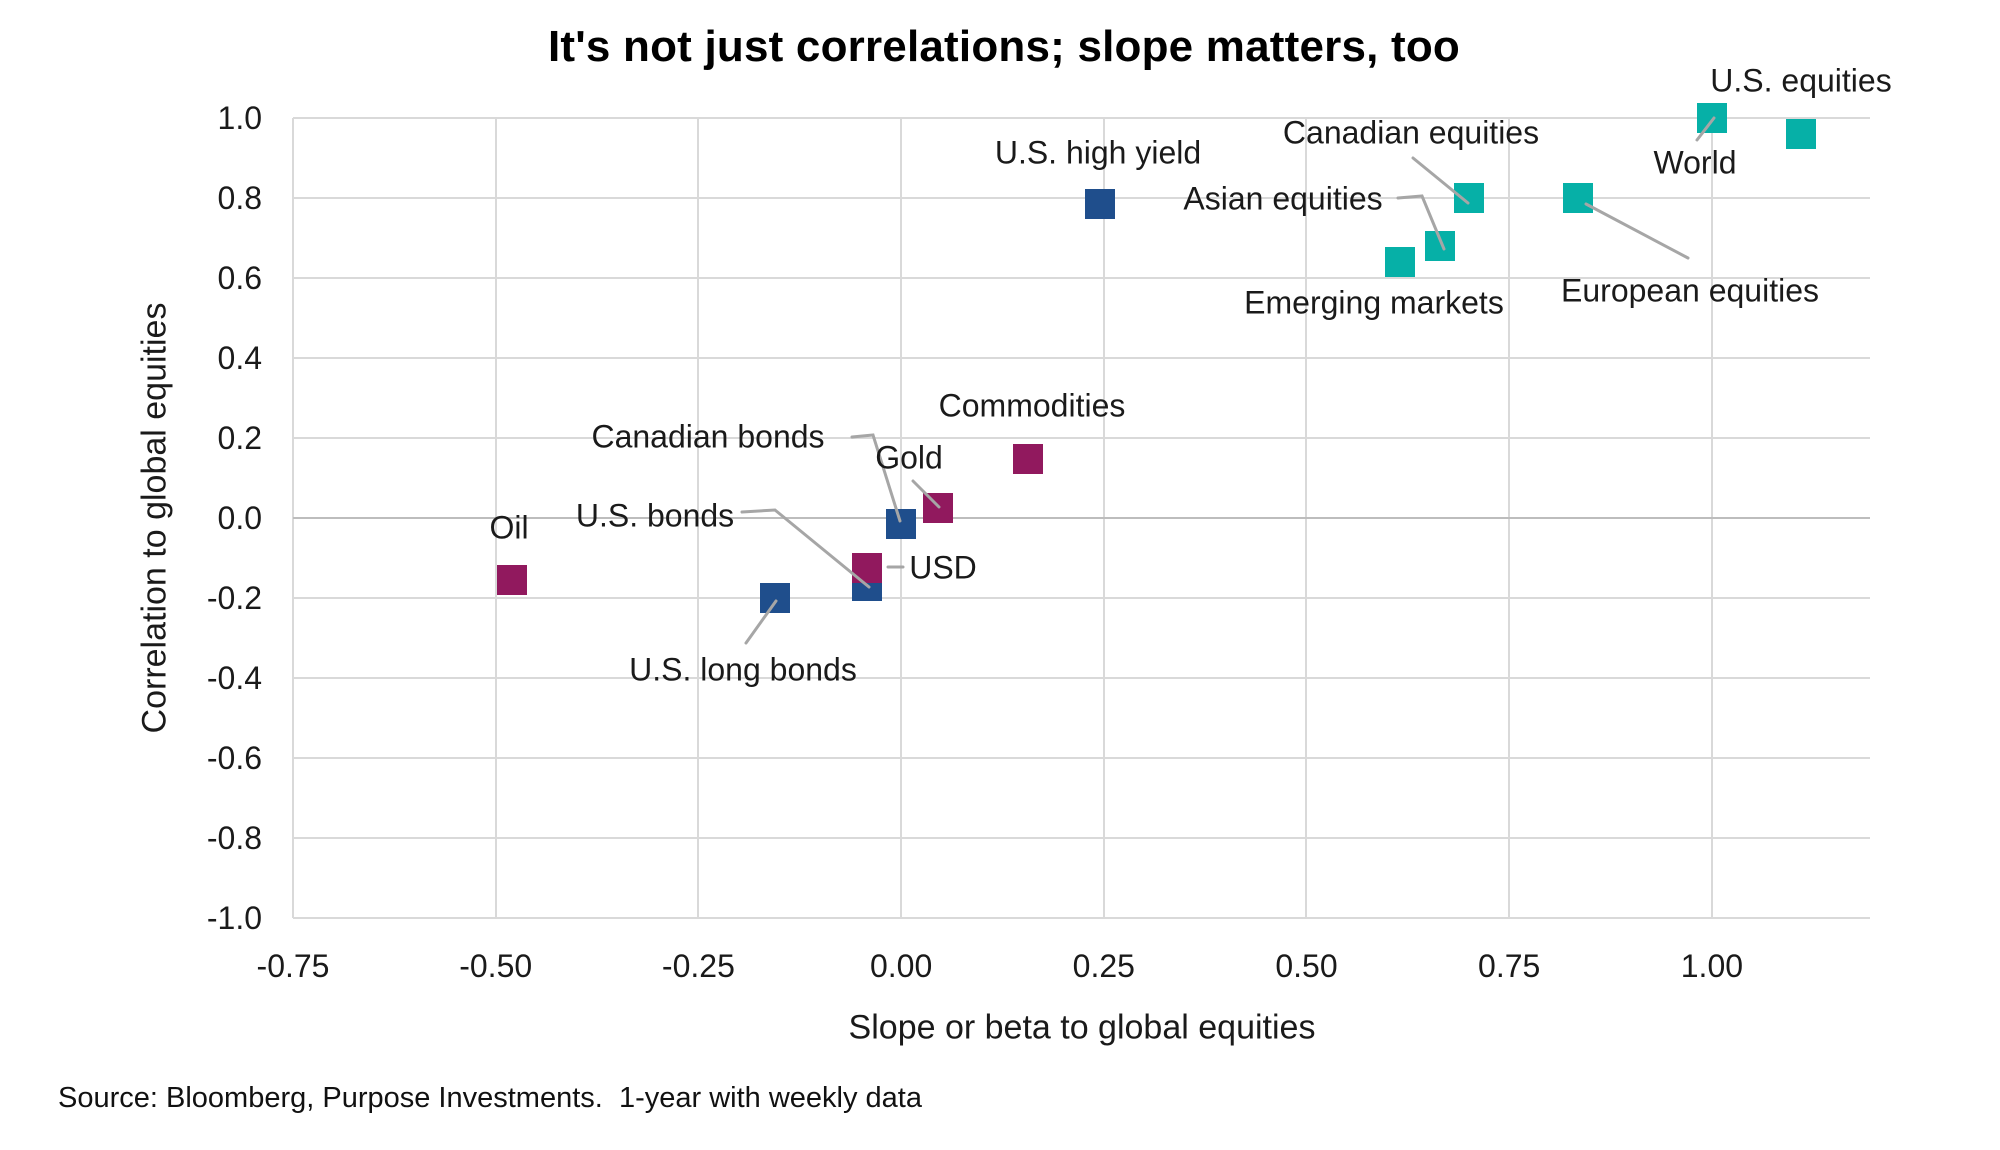 This screenshot has width=2000, height=1150. Describe the element at coordinates (293, 966) in the screenshot. I see `x-tick-label: -0.75` at that location.